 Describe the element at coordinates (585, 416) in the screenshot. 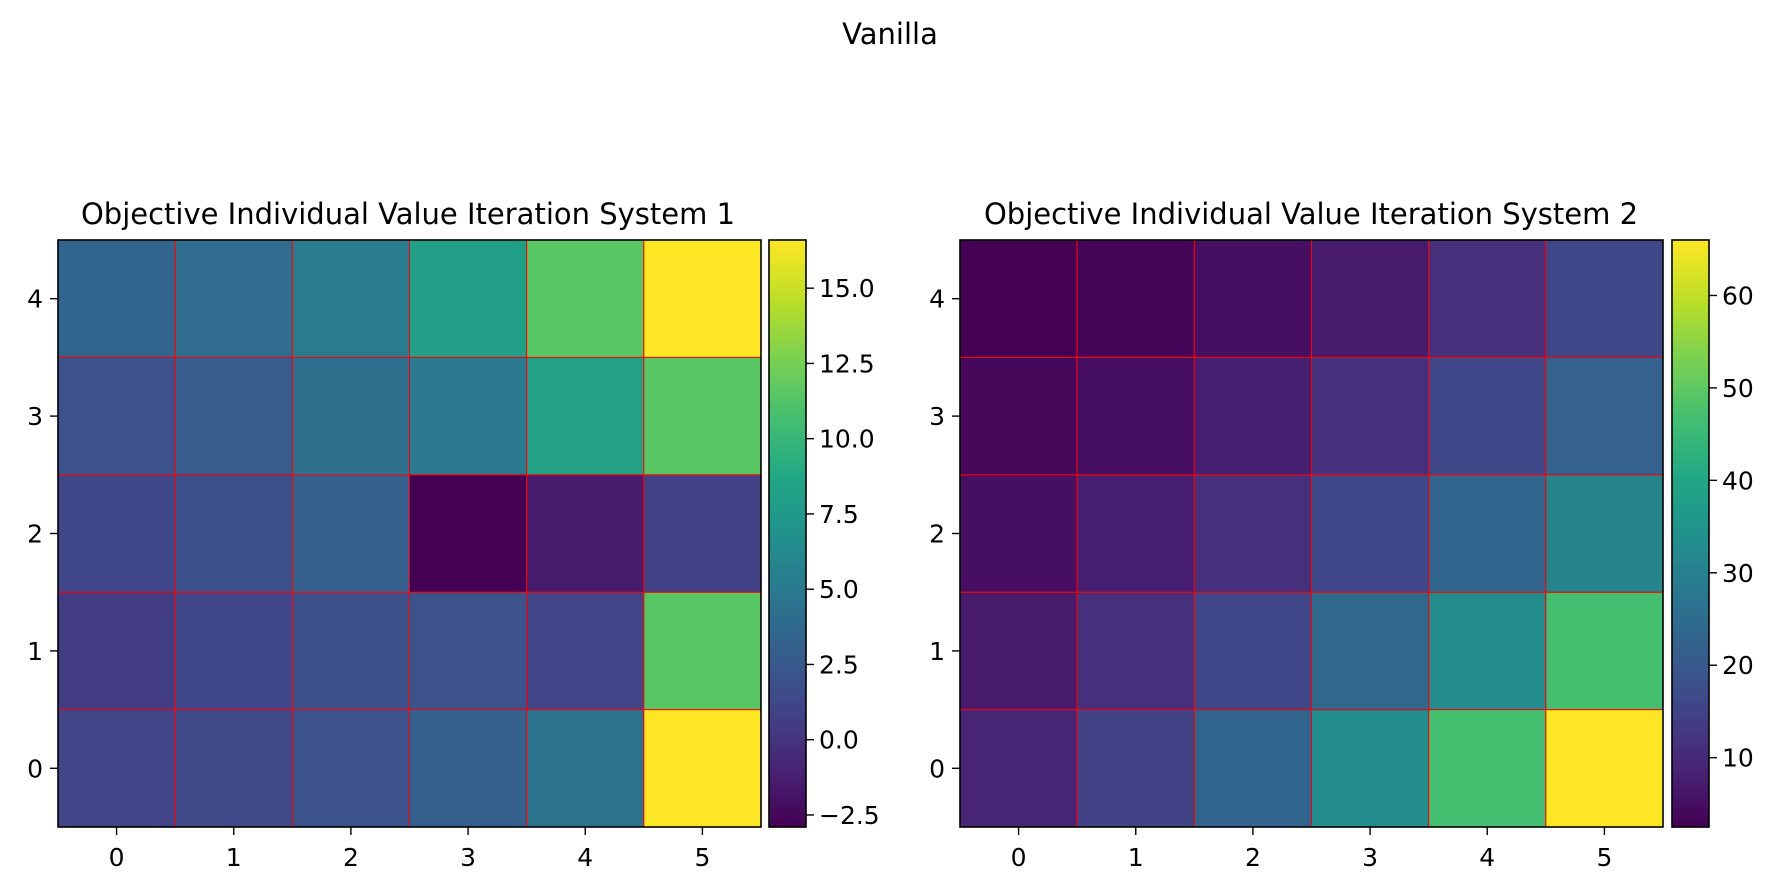

I see `heatmap-cell-r3-c4` at that location.